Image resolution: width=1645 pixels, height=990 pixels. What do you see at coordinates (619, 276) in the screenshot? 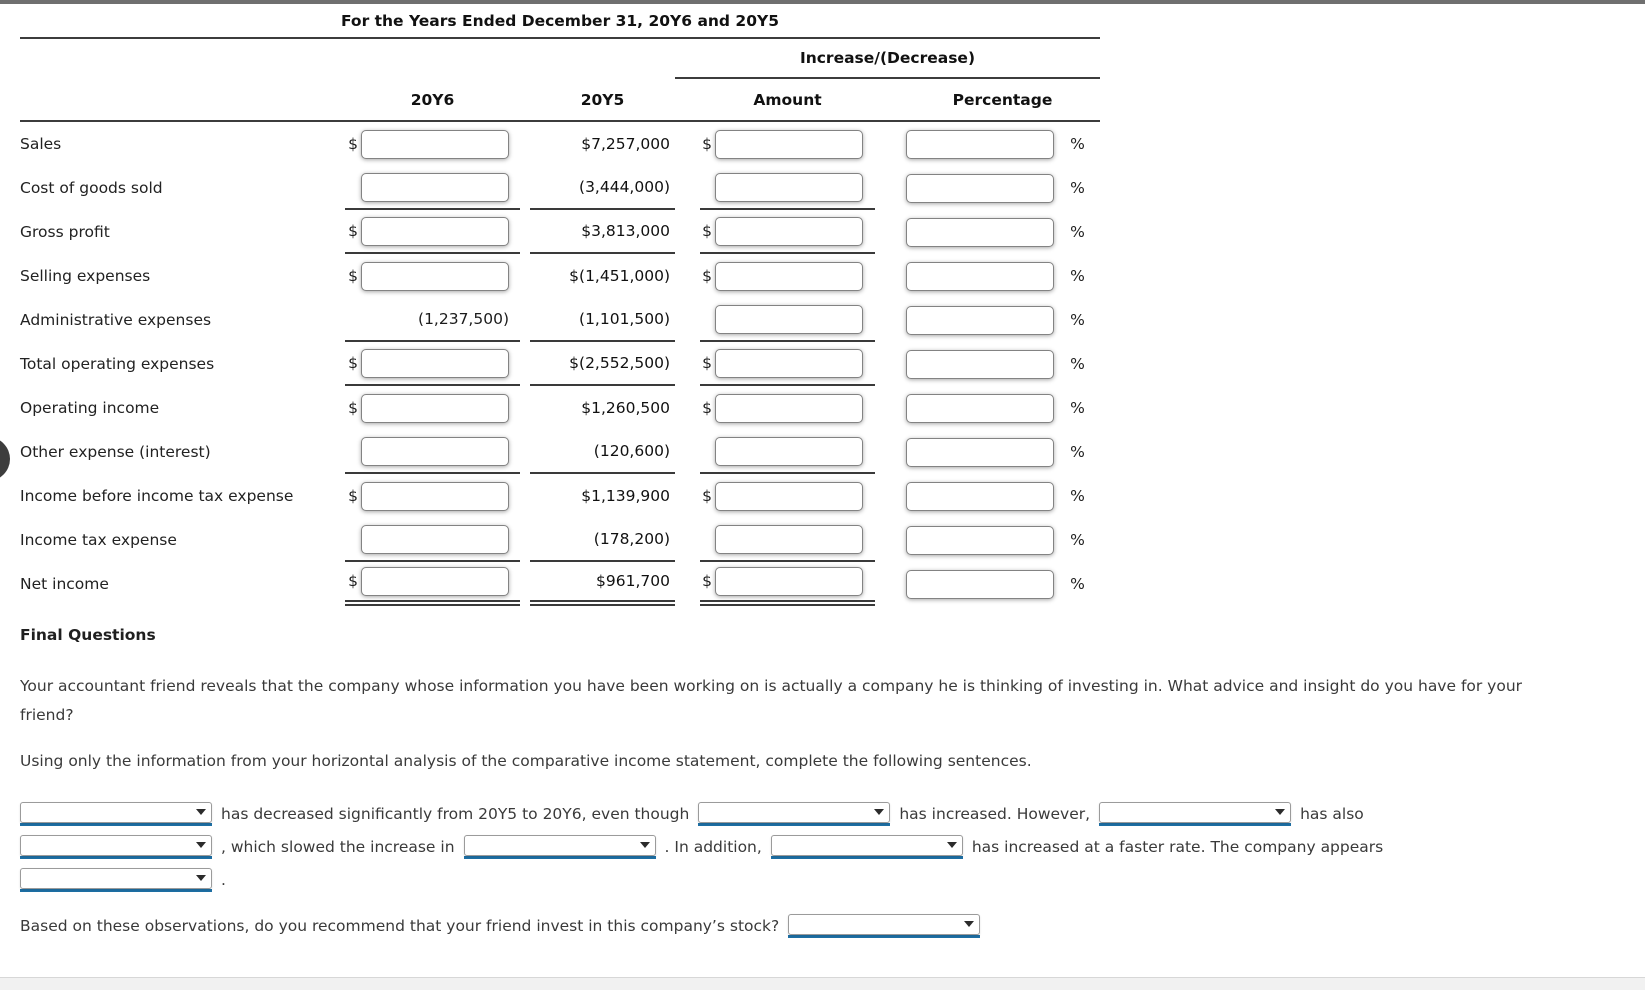
I see `cell-y5: $(1,451,000)` at bounding box center [619, 276].